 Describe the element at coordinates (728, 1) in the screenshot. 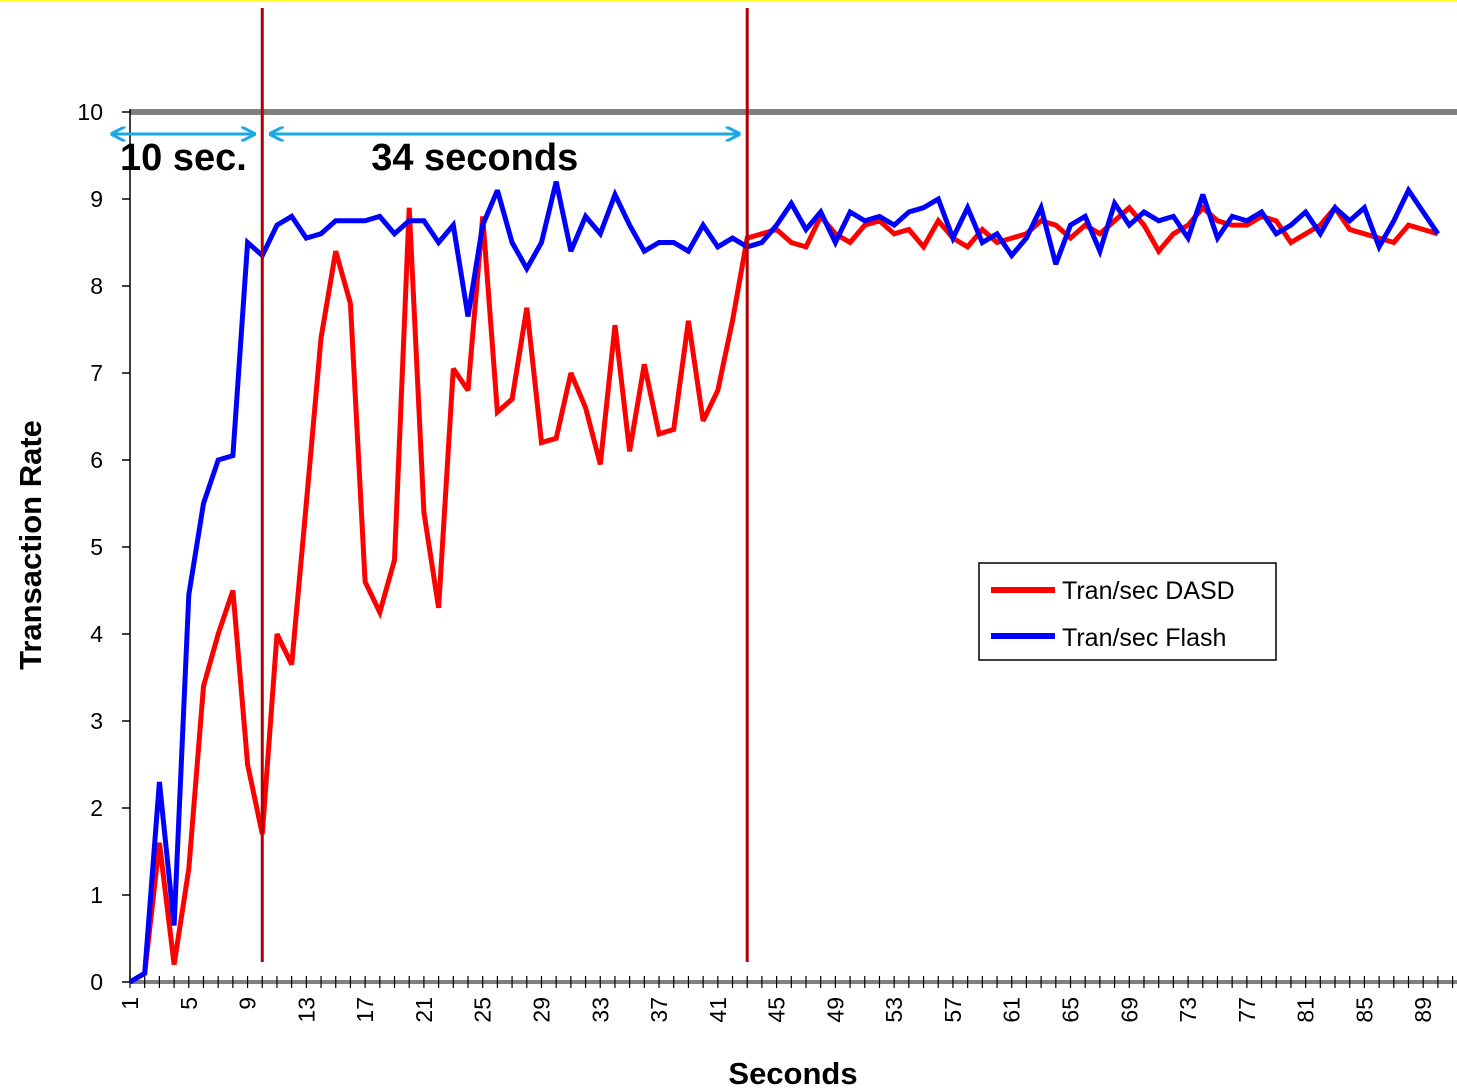

I see `page-top-border` at that location.